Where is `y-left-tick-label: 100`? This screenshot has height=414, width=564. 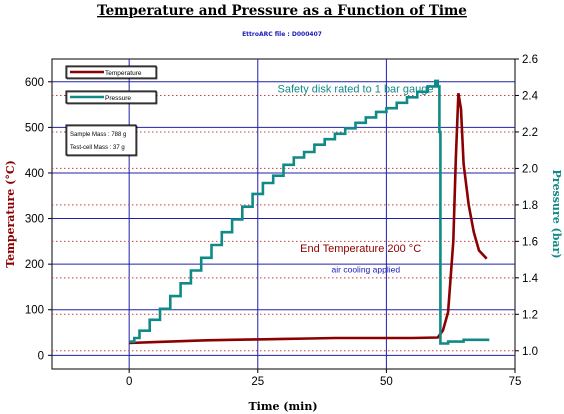 y-left-tick-label: 100 is located at coordinates (34, 311).